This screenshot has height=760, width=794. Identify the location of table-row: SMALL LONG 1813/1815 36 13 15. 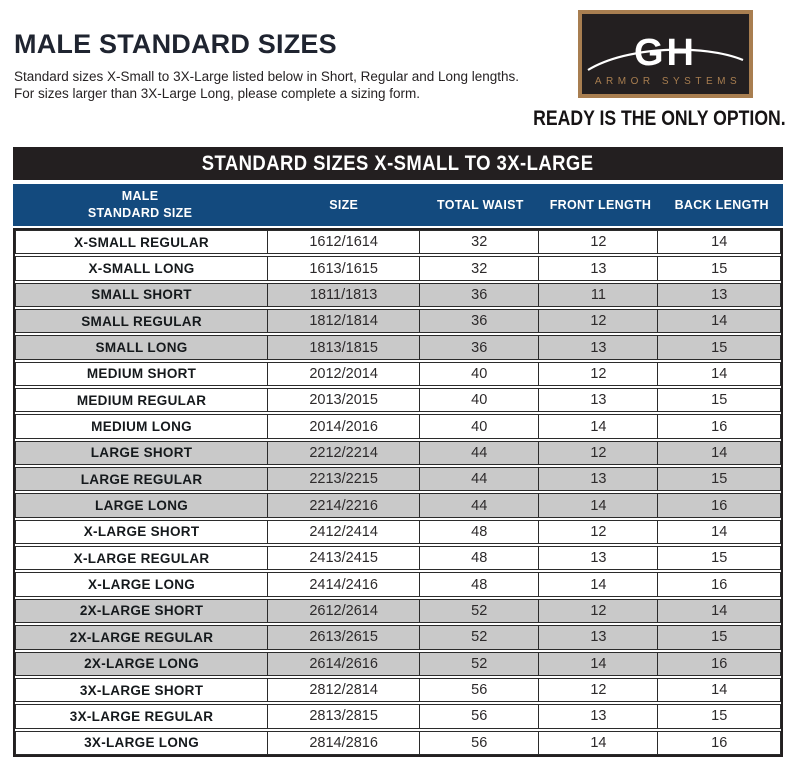
(398, 347).